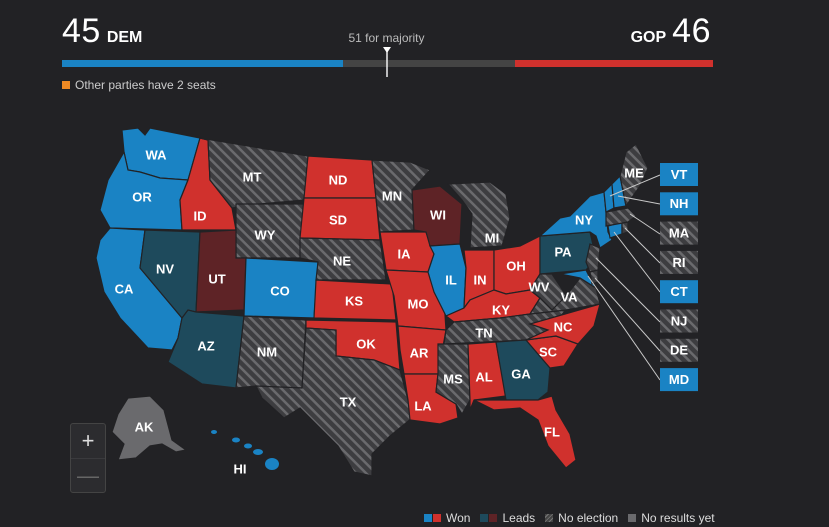 This screenshot has height=527, width=829. I want to click on state-box-ct: CT, so click(679, 292).